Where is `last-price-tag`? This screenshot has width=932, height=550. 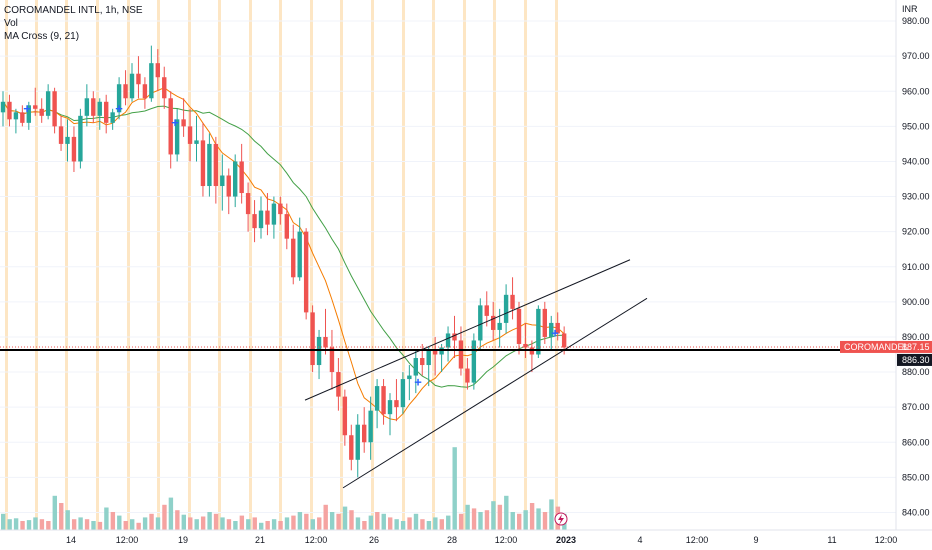 last-price-tag is located at coordinates (886, 346).